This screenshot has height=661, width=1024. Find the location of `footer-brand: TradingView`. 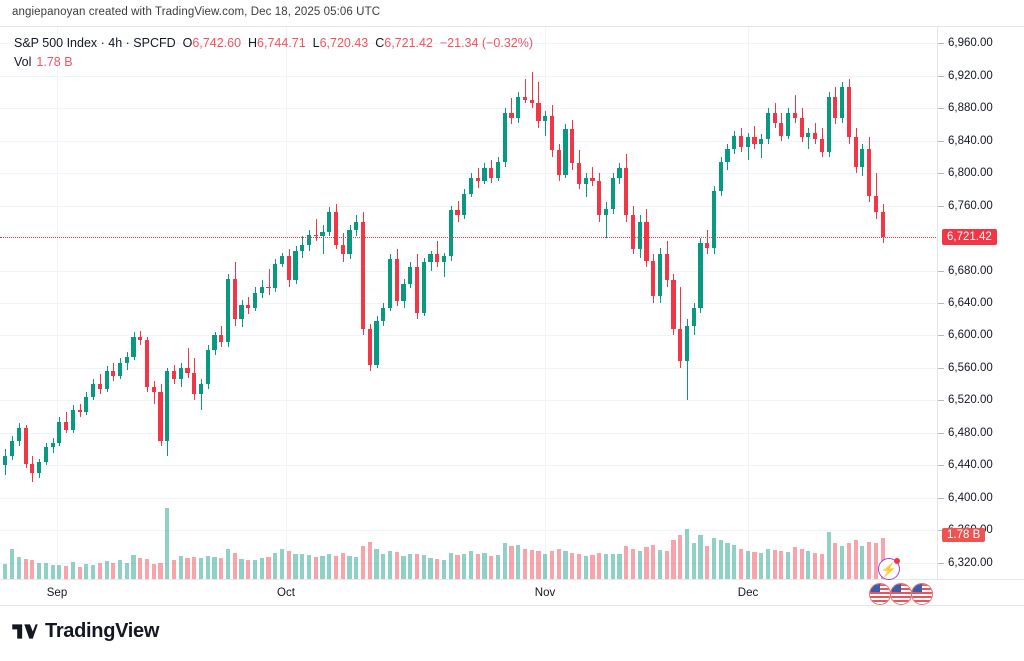

footer-brand: TradingView is located at coordinates (85, 631).